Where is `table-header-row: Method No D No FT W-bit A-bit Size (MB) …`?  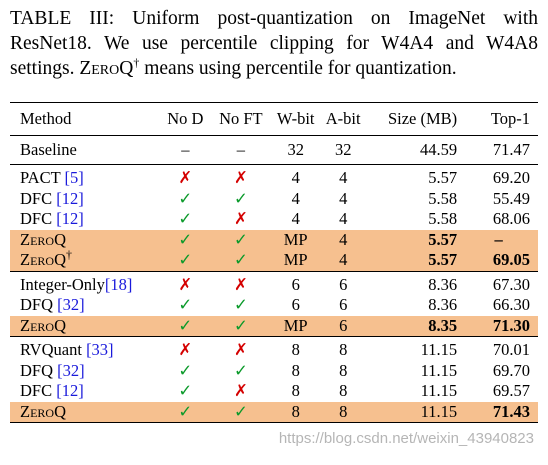
table-header-row: Method No D No FT W-bit A-bit Size (MB) … is located at coordinates (274, 119).